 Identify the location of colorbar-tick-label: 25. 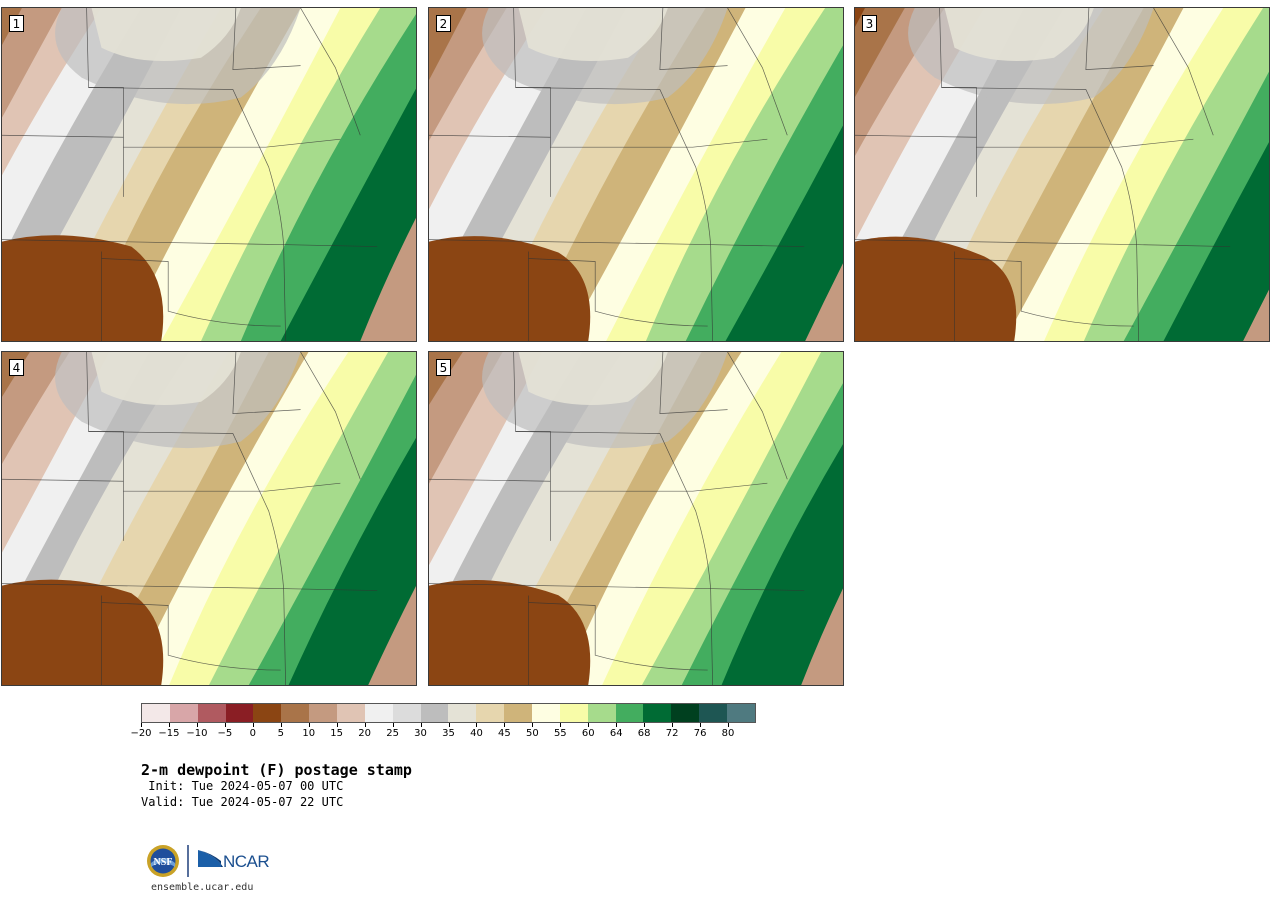
(392, 733).